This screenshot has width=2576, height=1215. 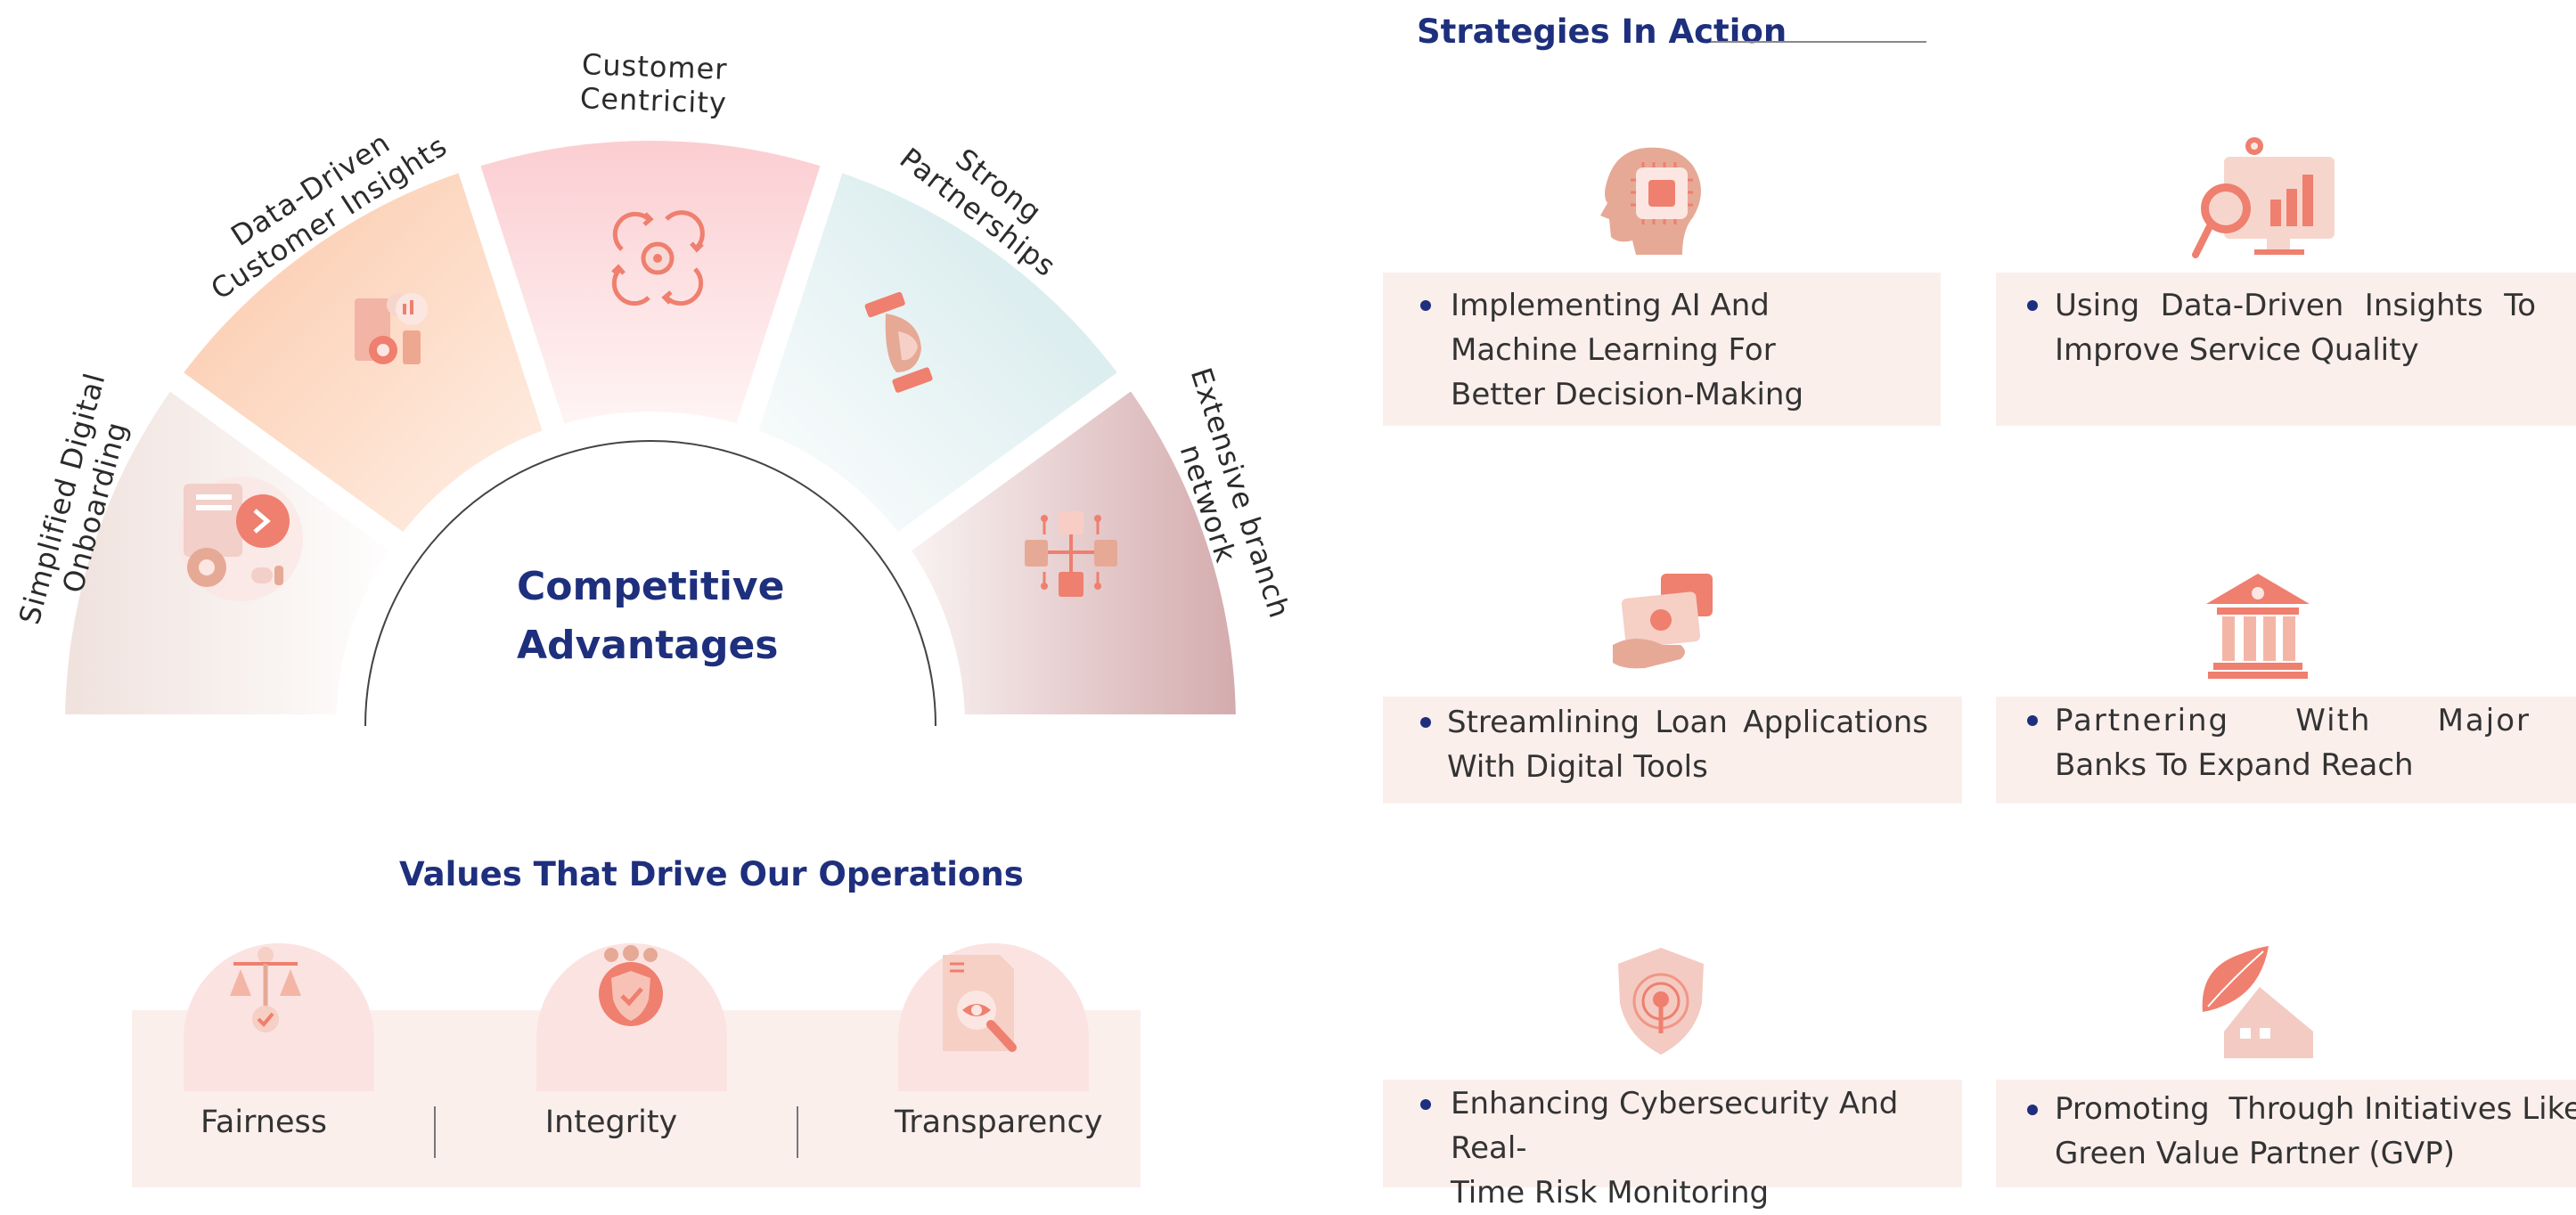 What do you see at coordinates (653, 100) in the screenshot?
I see `svg-text: Centricity` at bounding box center [653, 100].